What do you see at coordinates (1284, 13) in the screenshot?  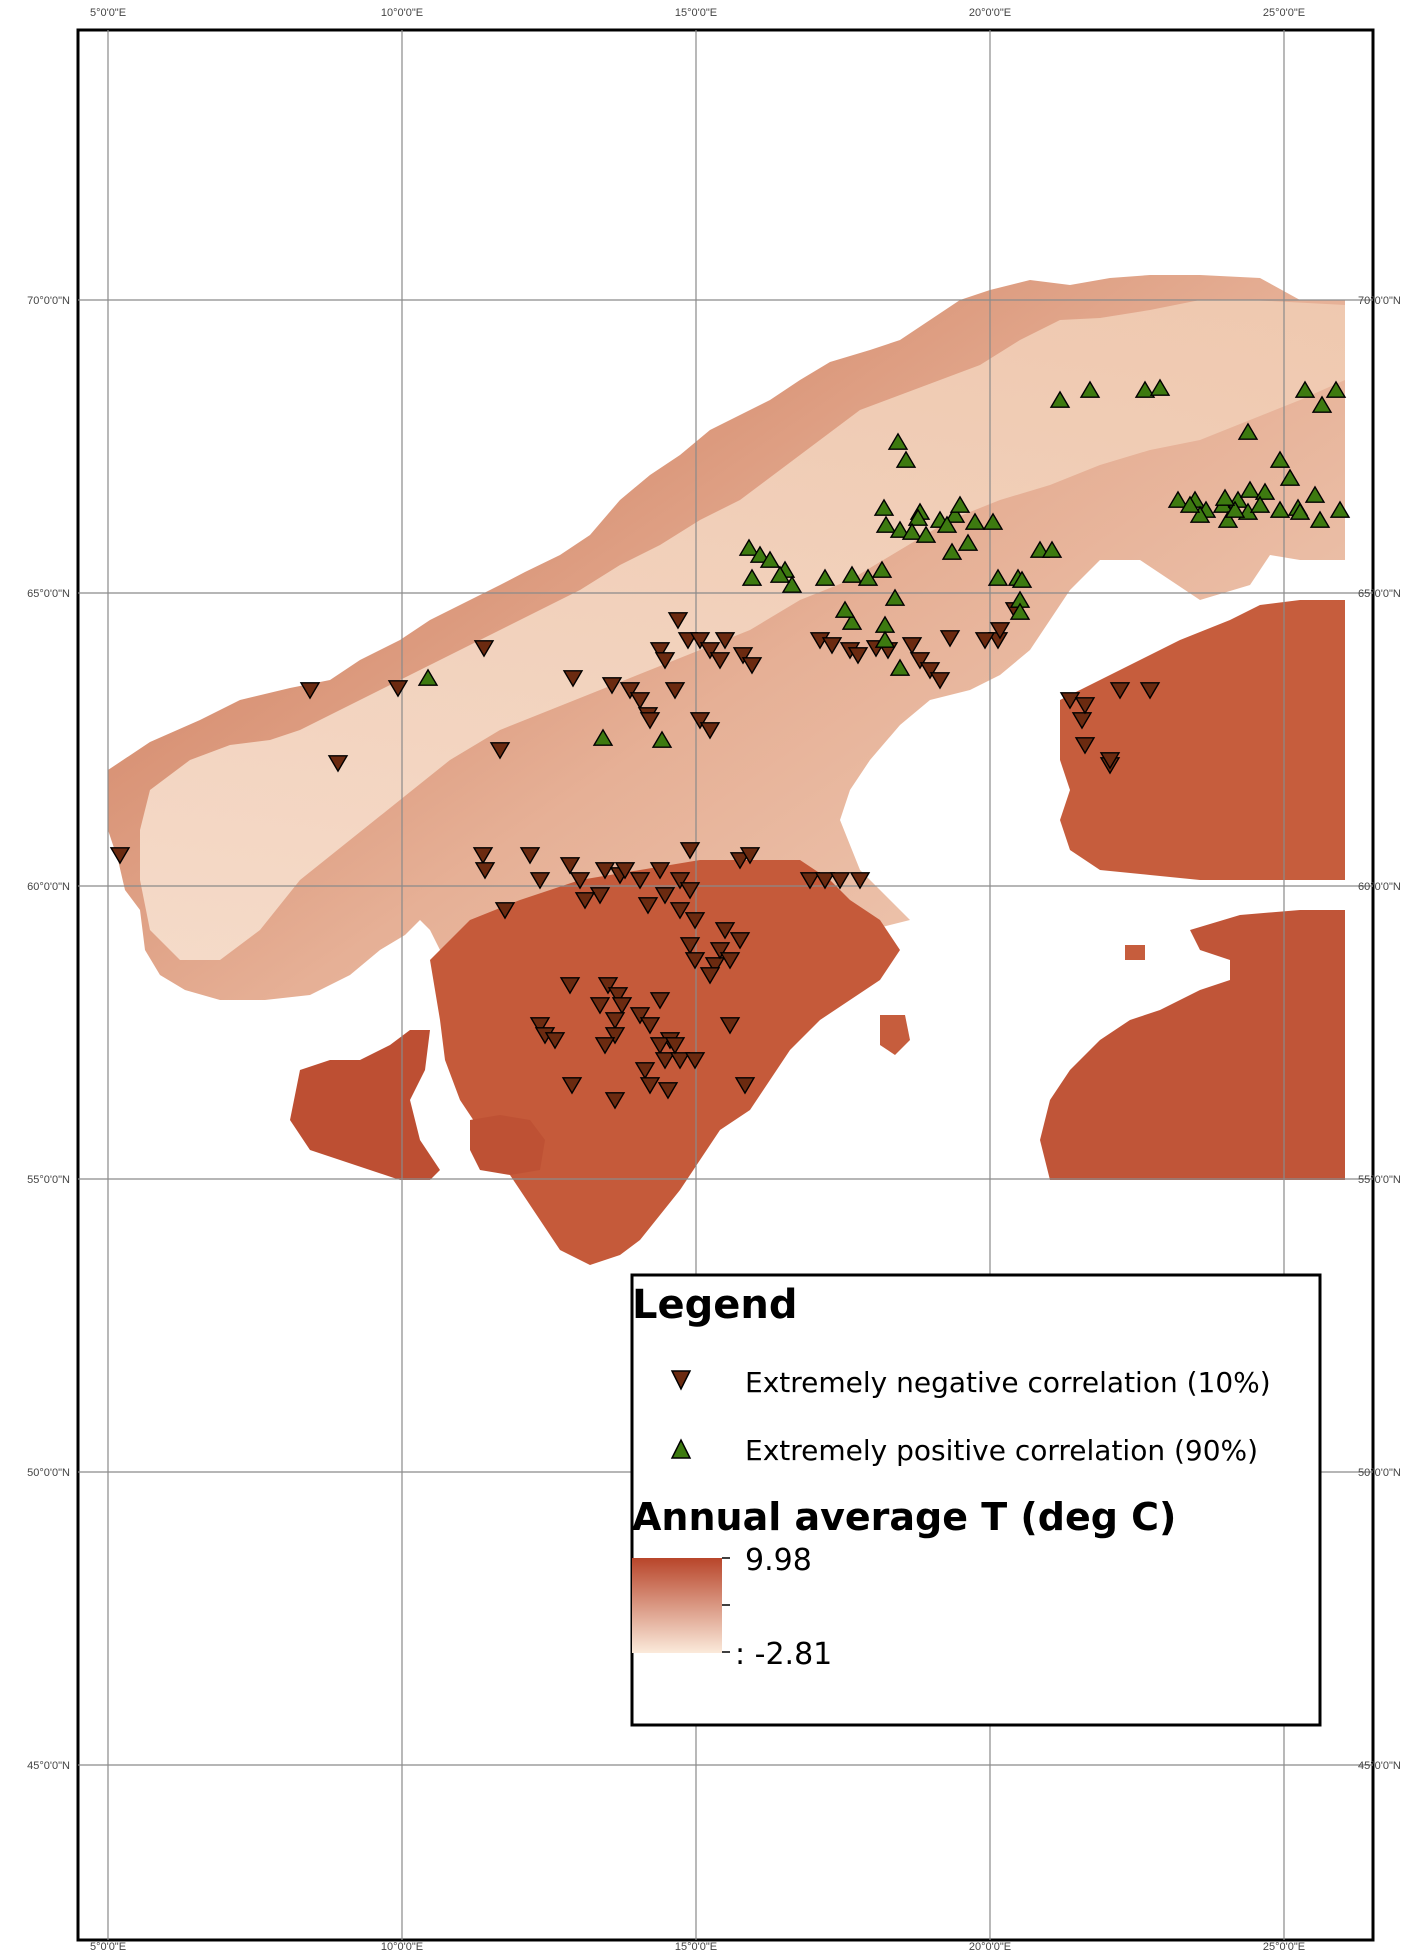 I see `longitude-tick-label-top: 25°0'0"E` at bounding box center [1284, 13].